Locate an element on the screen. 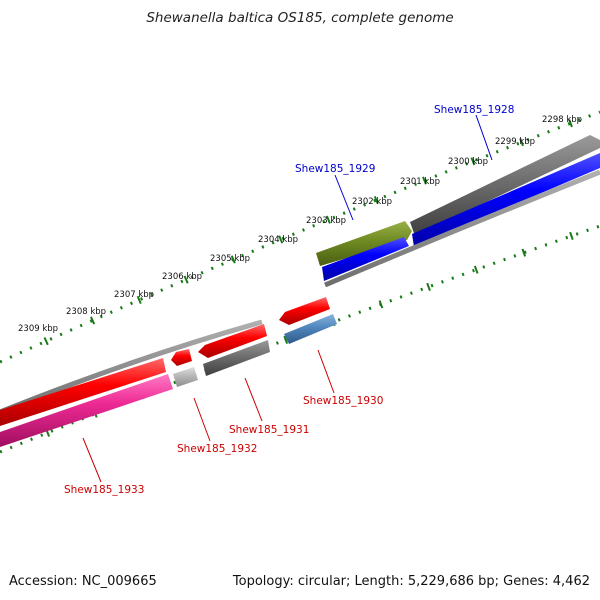  gene-feature-1933-red is located at coordinates (83, 392).